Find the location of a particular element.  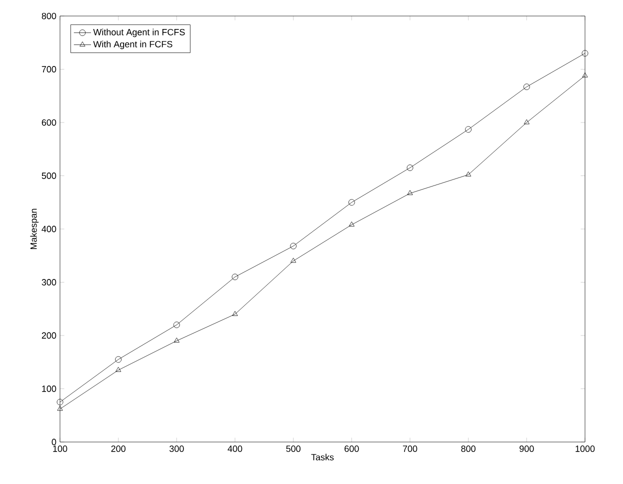

x-tick-label: 200 is located at coordinates (118, 449).